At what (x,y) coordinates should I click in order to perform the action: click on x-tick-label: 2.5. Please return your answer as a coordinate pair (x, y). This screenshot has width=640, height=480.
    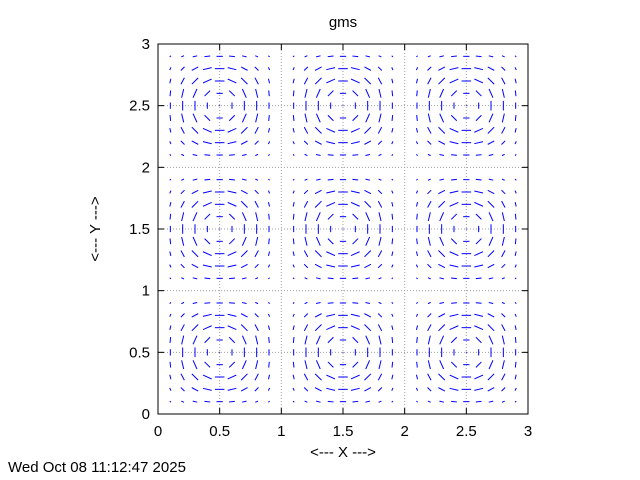
    Looking at the image, I should click on (466, 431).